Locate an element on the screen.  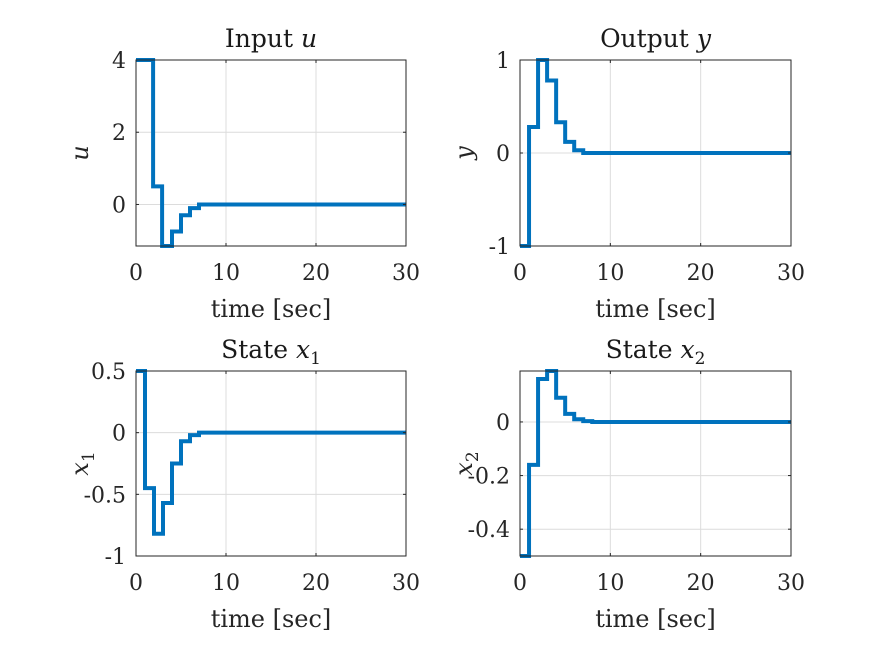
input-y-axis-label: u is located at coordinates (80, 152).